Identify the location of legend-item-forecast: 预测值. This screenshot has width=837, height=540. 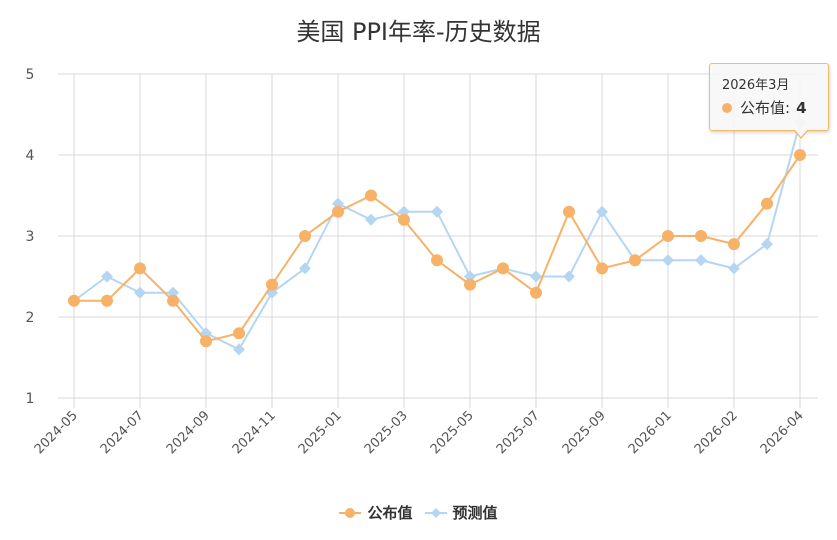
(461, 512).